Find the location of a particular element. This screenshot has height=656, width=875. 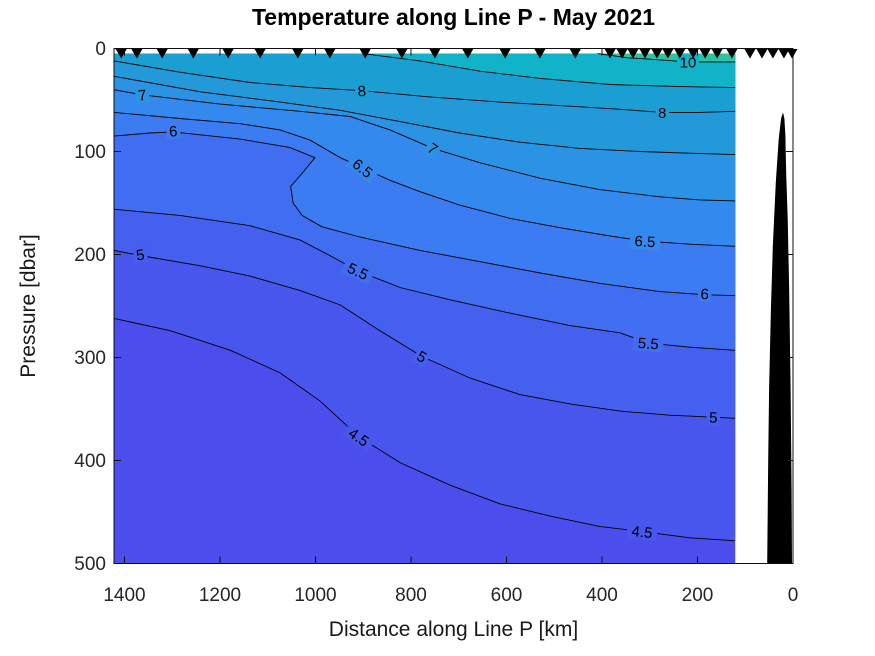

x-axis-title: Distance along Line P [km] is located at coordinates (453, 629).